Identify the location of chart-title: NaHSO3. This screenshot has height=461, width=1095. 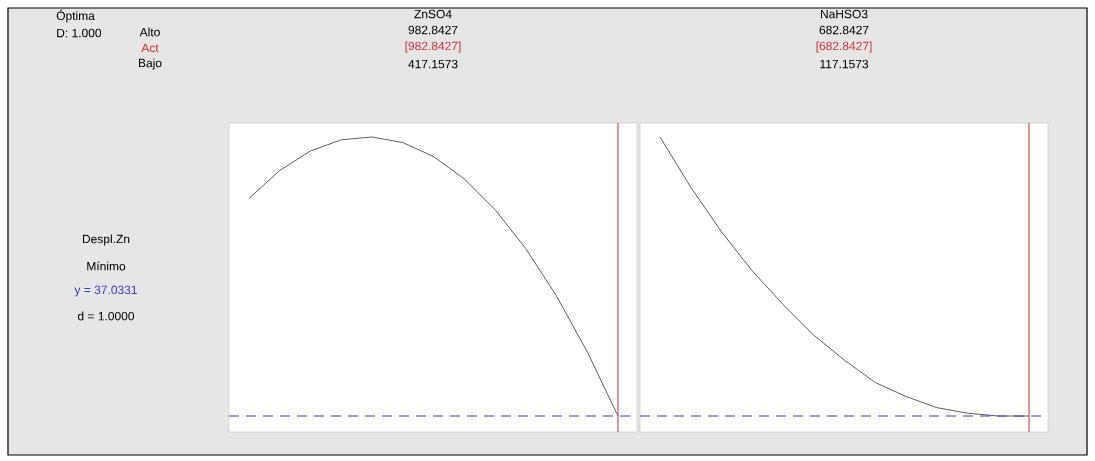
(844, 14).